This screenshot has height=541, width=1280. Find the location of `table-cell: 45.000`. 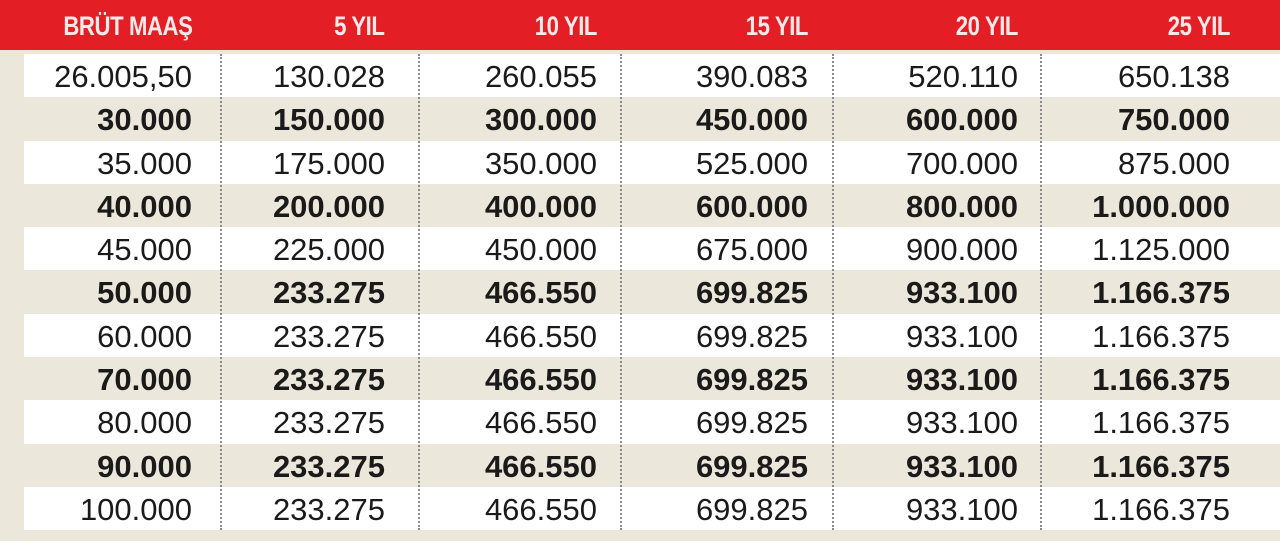

table-cell: 45.000 is located at coordinates (144, 250).